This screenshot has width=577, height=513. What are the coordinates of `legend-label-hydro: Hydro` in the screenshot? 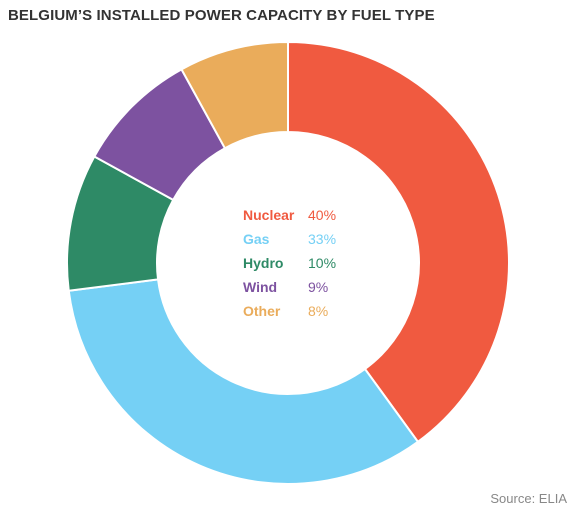 It's located at (263, 263).